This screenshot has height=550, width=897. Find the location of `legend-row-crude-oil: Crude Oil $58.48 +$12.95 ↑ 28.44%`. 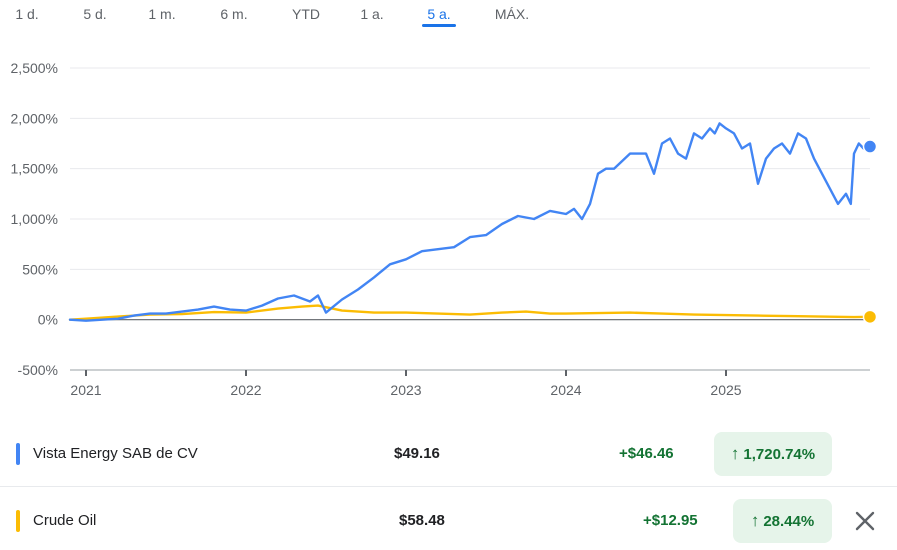

legend-row-crude-oil: Crude Oil $58.48 +$12.95 ↑ 28.44% is located at coordinates (448, 520).